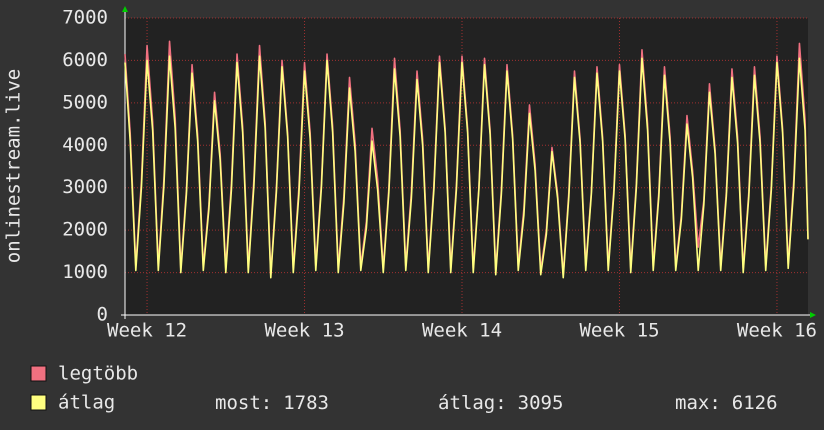  I want to click on legend-label: átlag, so click(86, 403).